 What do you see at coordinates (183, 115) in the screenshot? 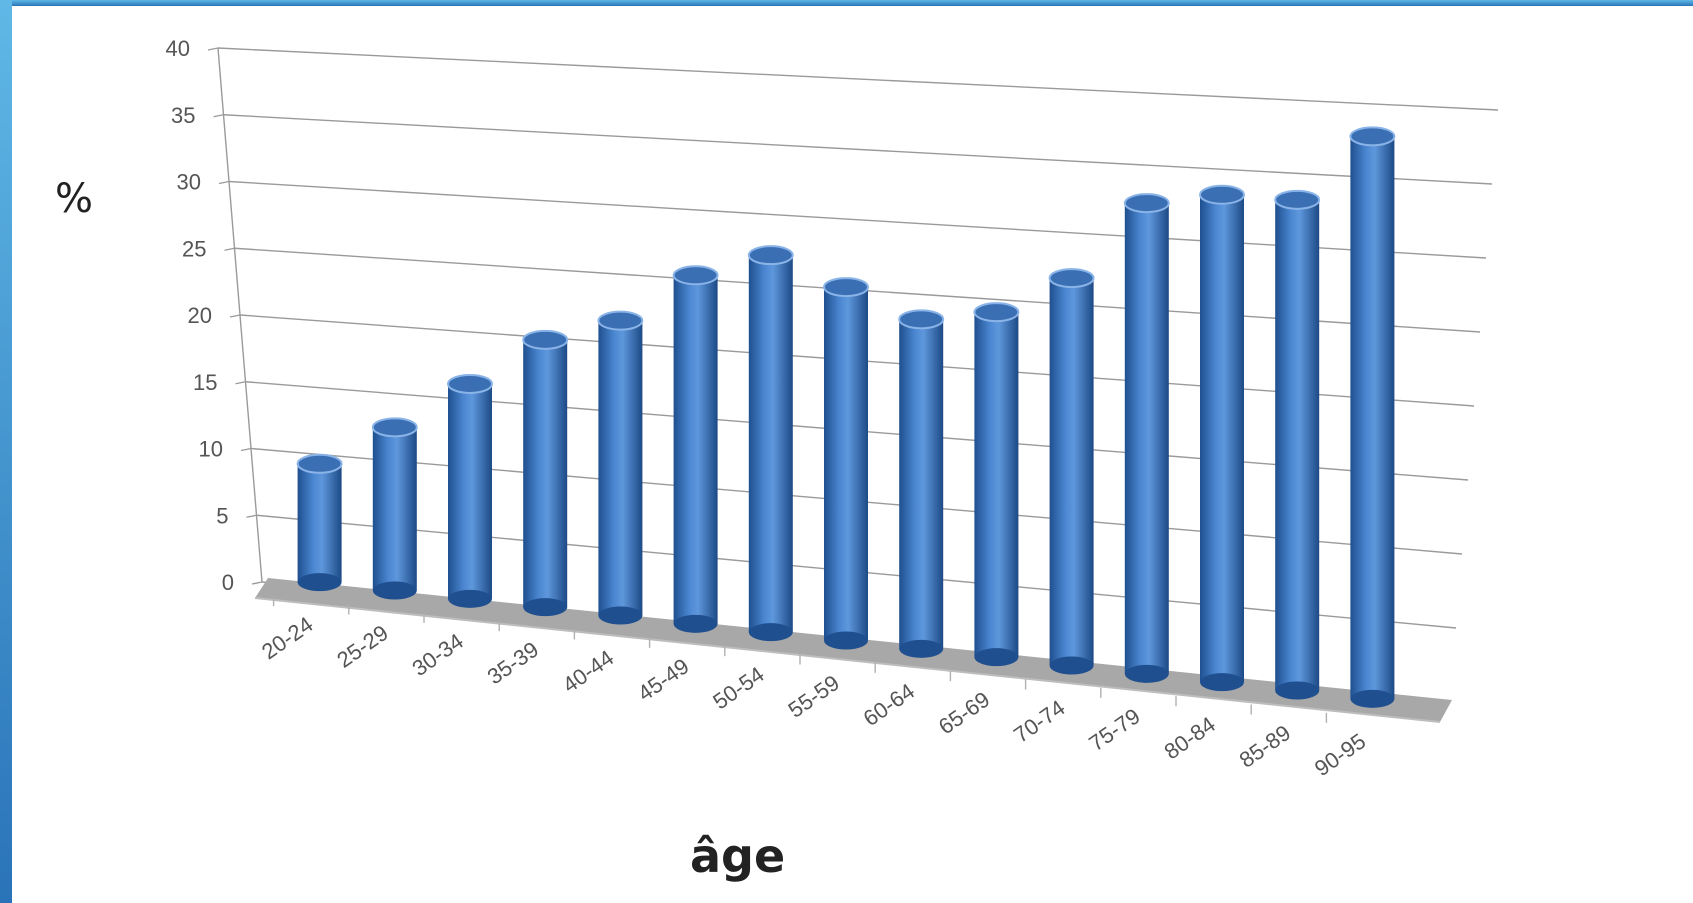
I see `y-tick-label: 35` at bounding box center [183, 115].